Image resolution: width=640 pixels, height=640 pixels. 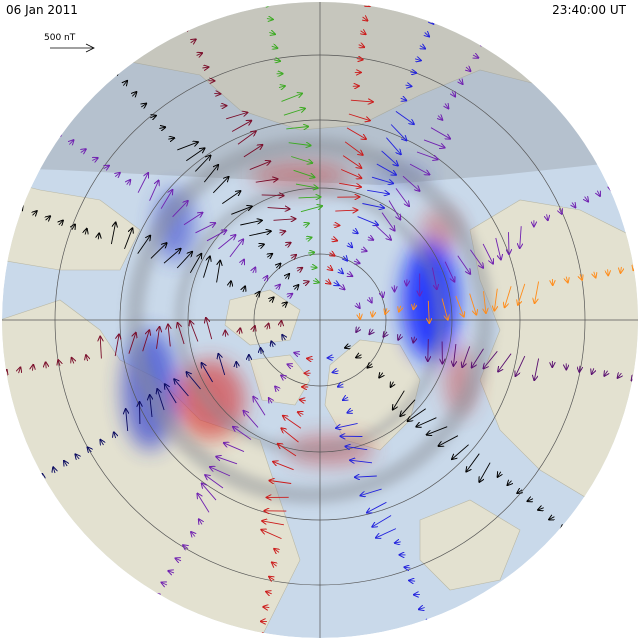 I want to click on scale-arrow, so click(x=72, y=48).